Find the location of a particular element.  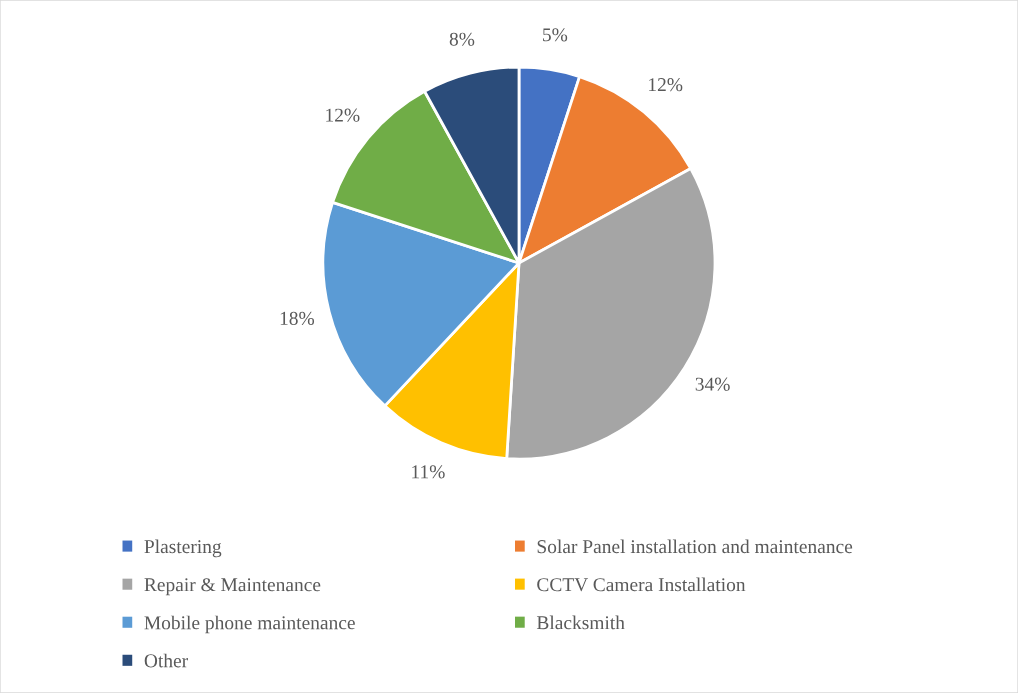

data-label: 5% is located at coordinates (555, 35).